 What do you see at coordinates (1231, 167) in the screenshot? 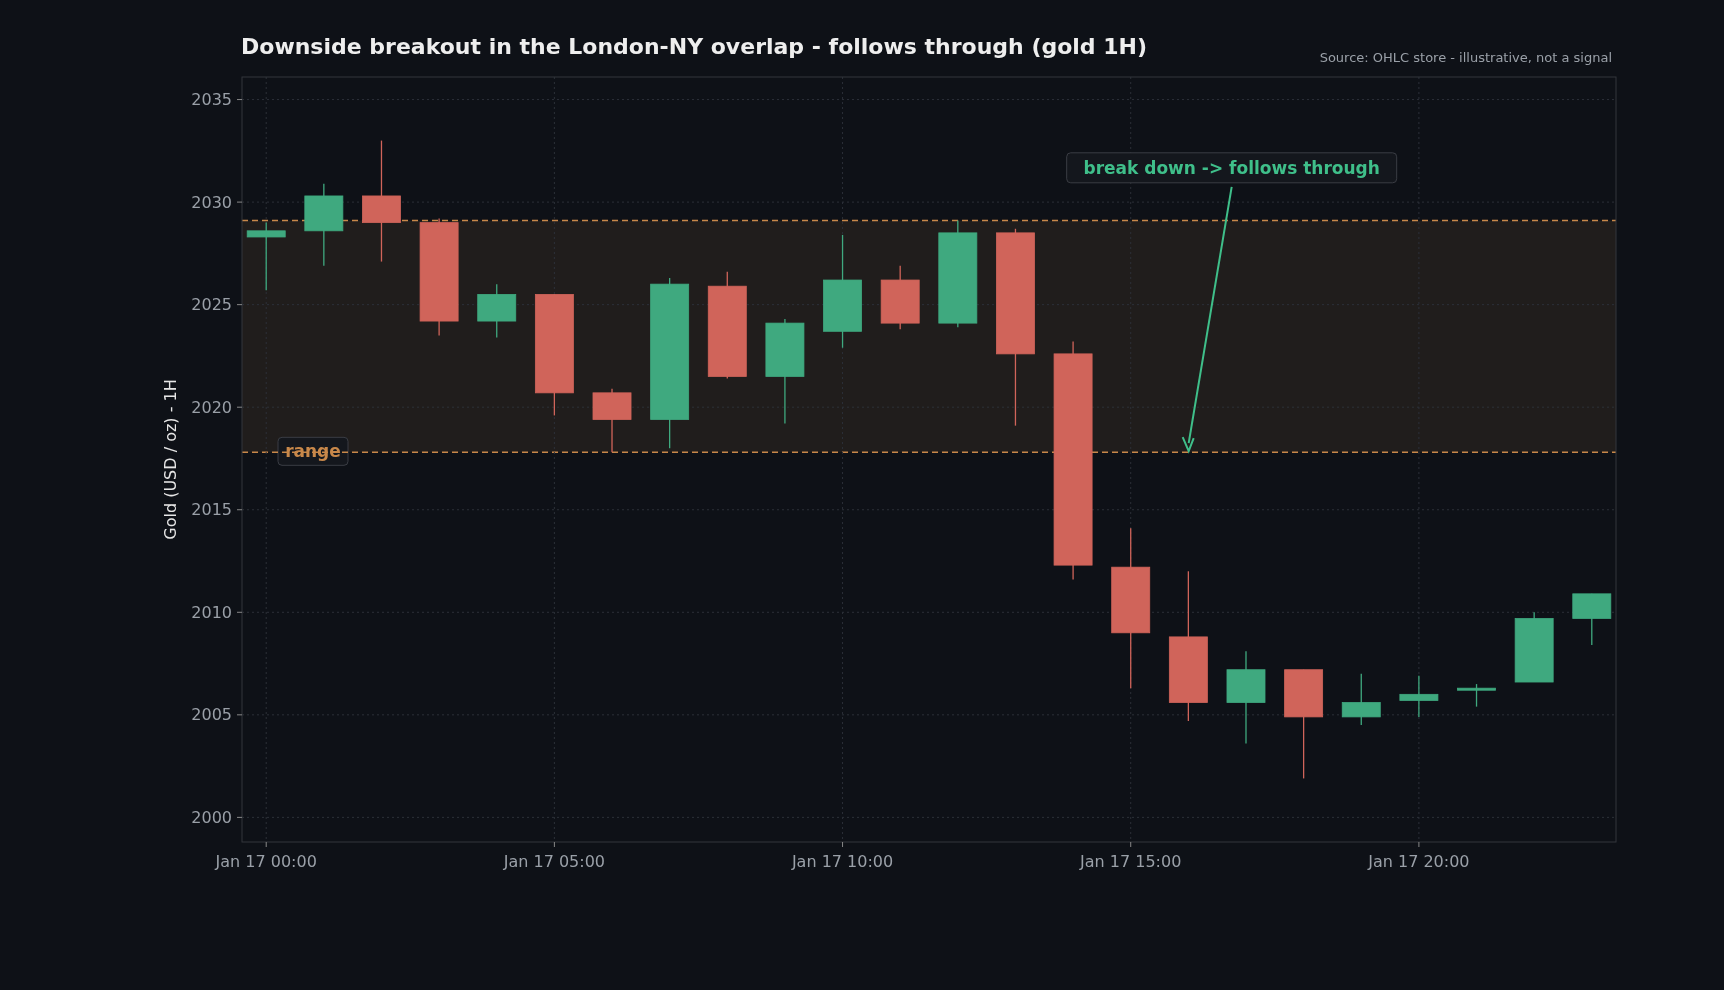
I see `annotation: break down -> follows through` at bounding box center [1231, 167].